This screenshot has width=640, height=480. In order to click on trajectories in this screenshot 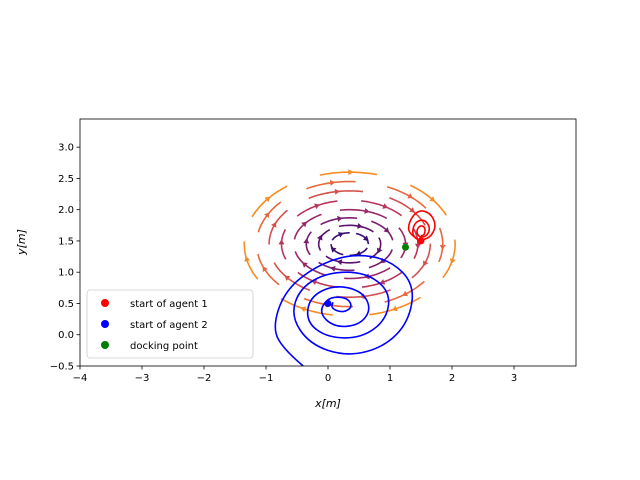, I will do `click(355, 288)`.